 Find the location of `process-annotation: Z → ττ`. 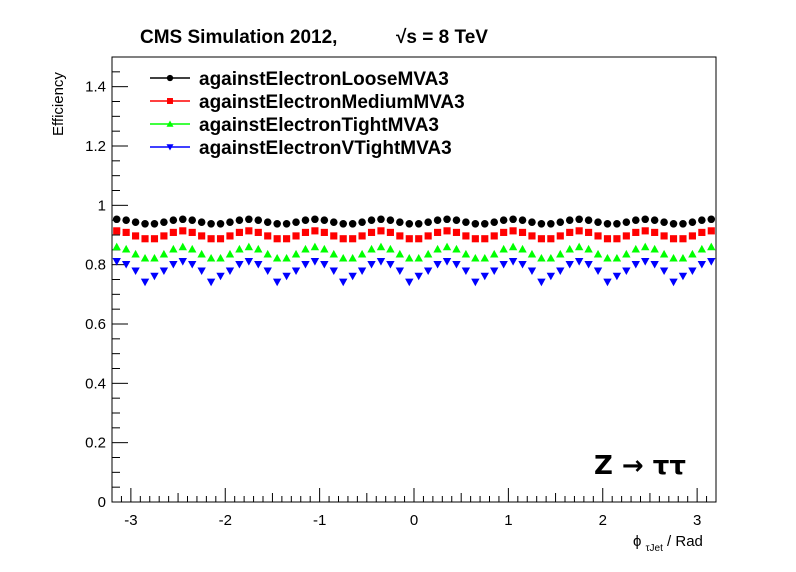

process-annotation: Z → ττ is located at coordinates (640, 466).